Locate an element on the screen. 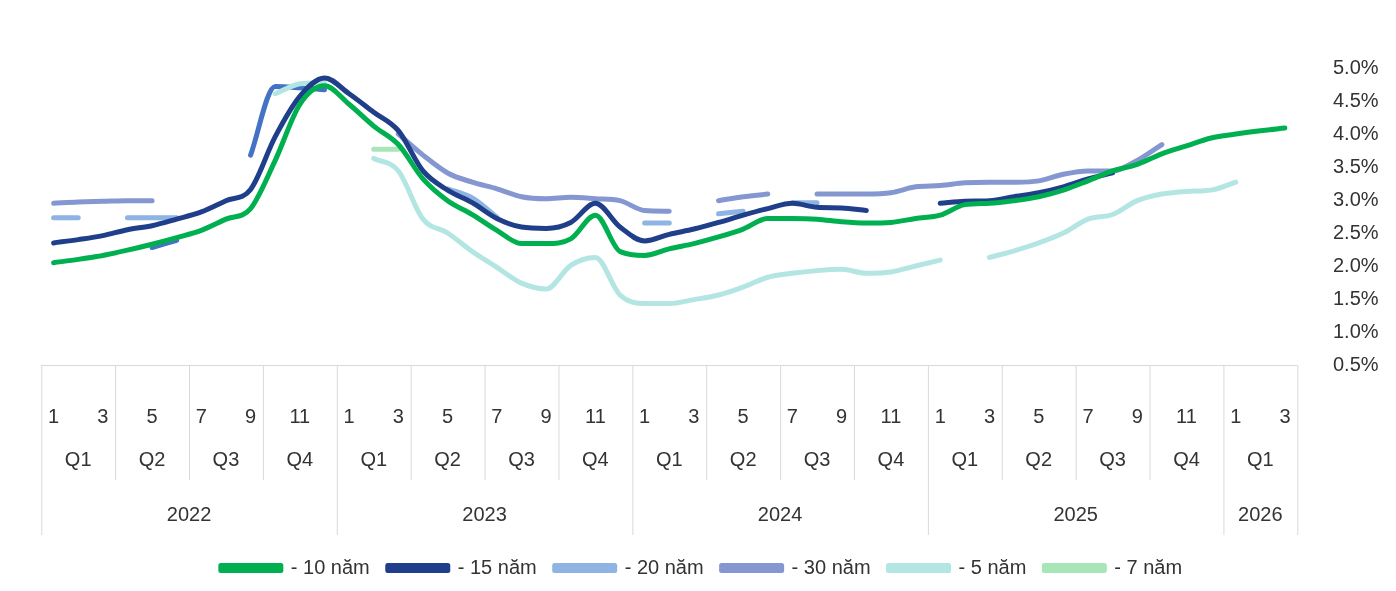  legend-label: - 7 năm is located at coordinates (1148, 566).